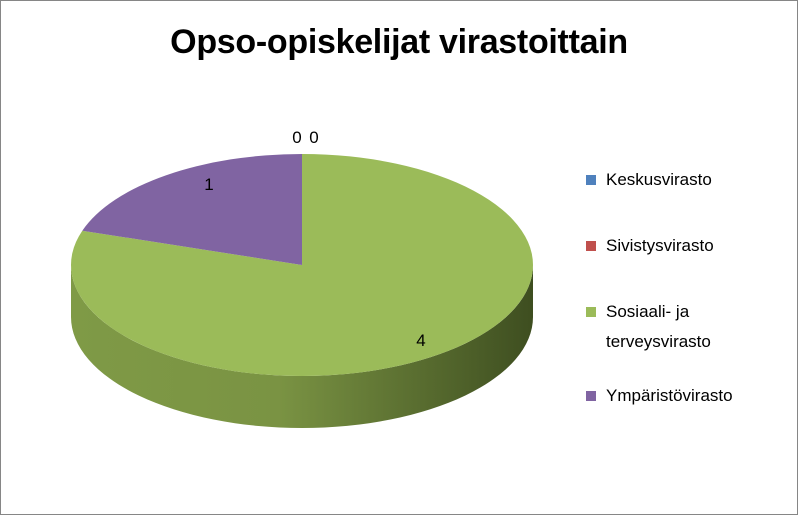  I want to click on data-label-2: 4, so click(420, 340).